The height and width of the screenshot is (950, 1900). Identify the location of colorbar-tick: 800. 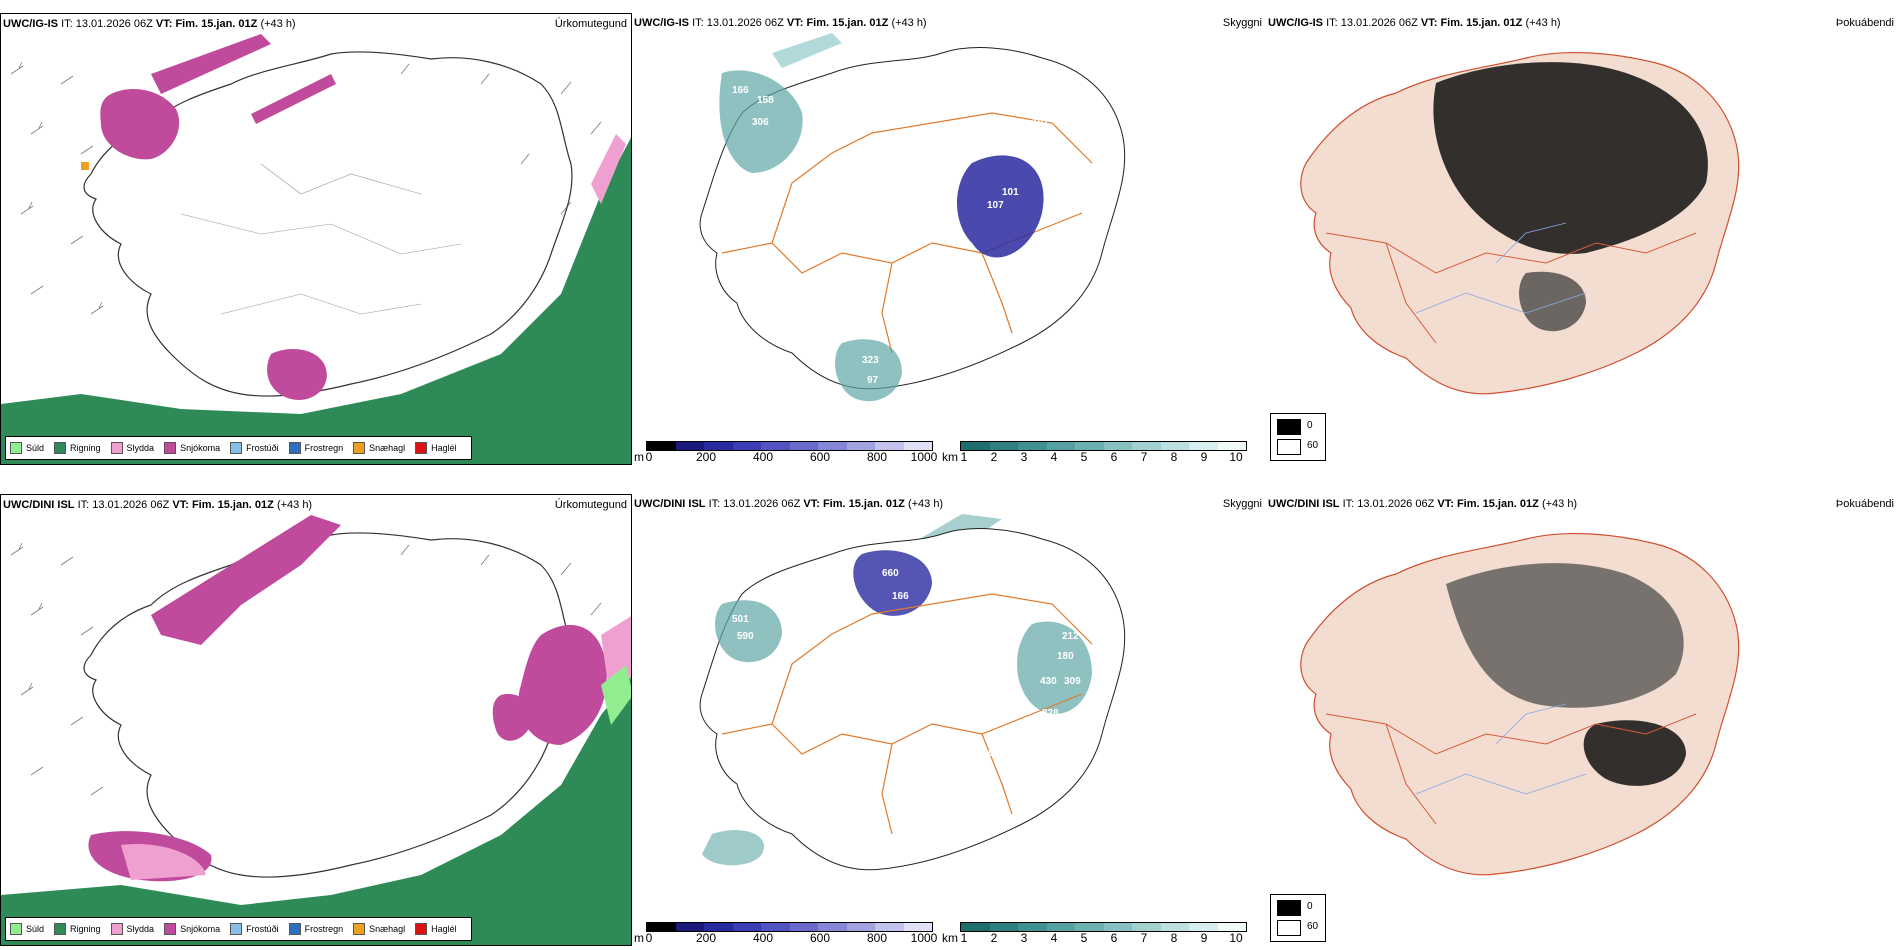
(877, 938).